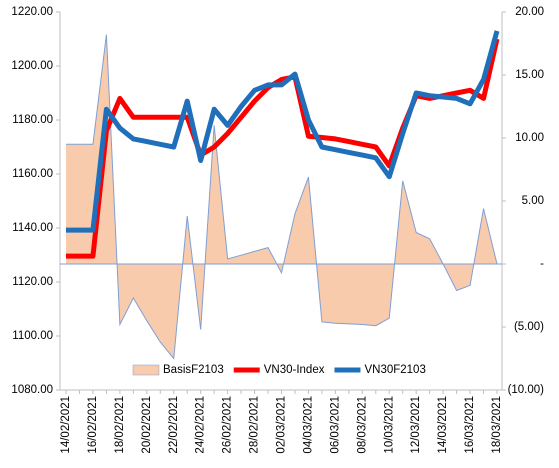 Image resolution: width=559 pixels, height=468 pixels. I want to click on x-tick-group: 14/03/2021, so click(443, 425).